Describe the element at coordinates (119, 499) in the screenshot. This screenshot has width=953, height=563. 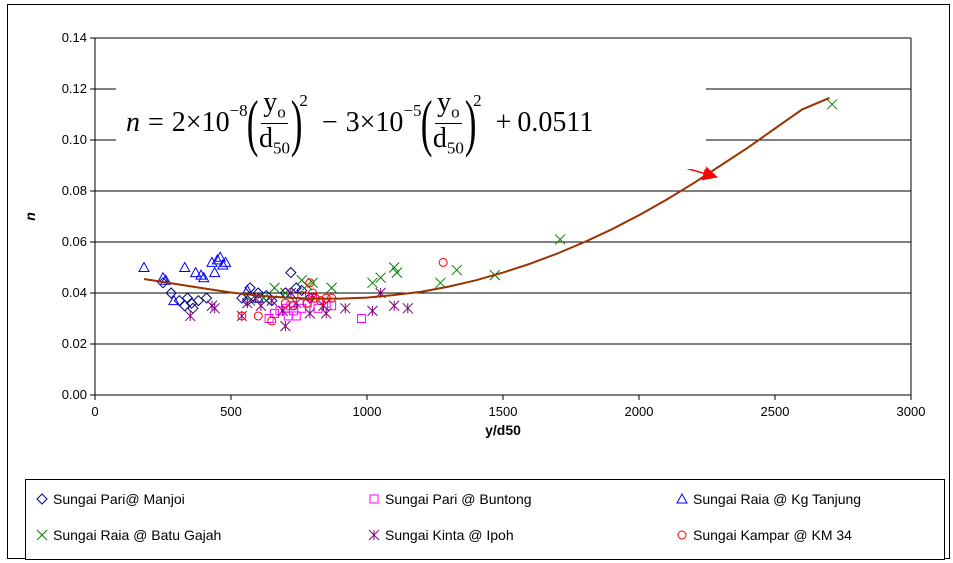
I see `legend-label: Sungai Pari@ Manjoi` at that location.